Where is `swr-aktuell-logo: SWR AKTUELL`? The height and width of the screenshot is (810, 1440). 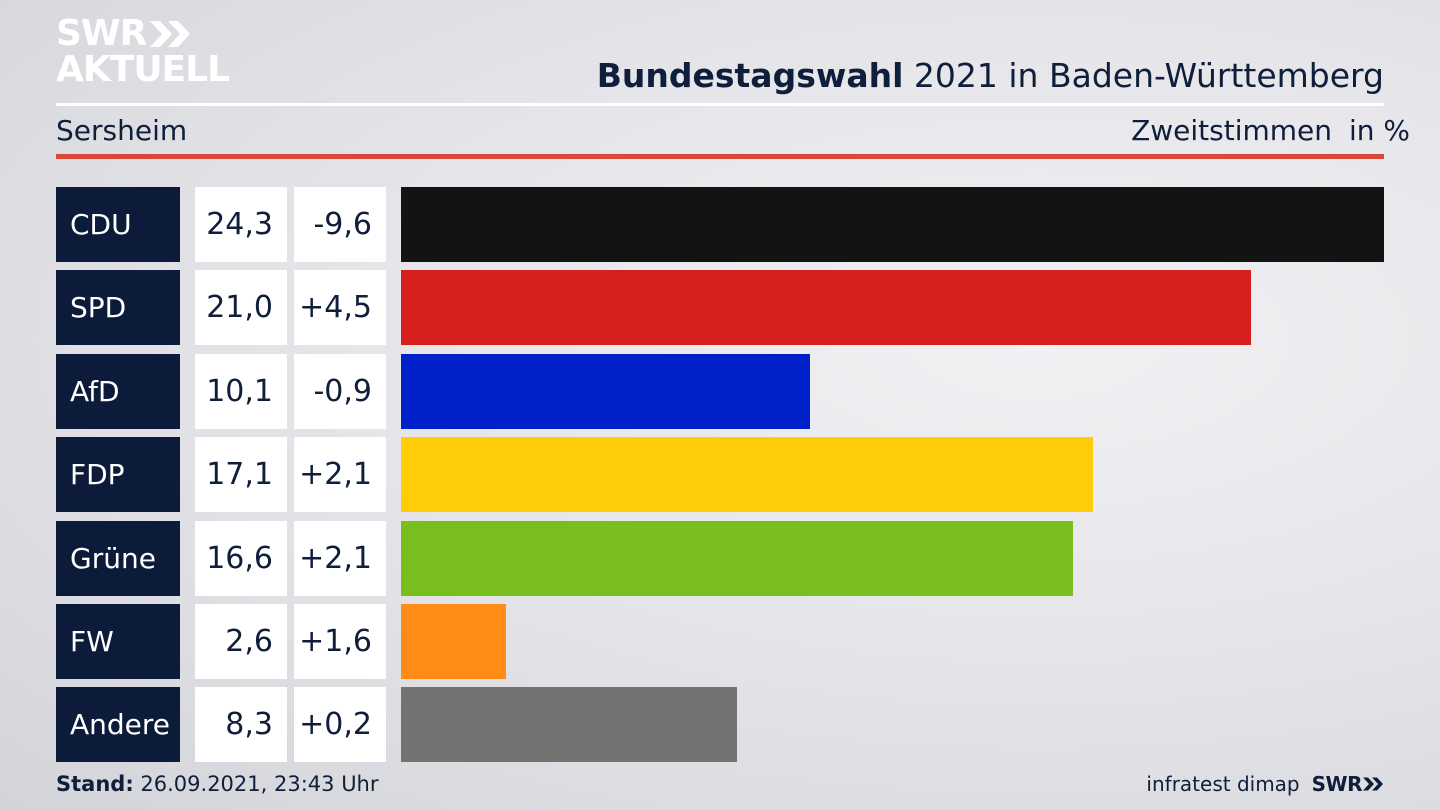 swr-aktuell-logo: SWR AKTUELL is located at coordinates (143, 52).